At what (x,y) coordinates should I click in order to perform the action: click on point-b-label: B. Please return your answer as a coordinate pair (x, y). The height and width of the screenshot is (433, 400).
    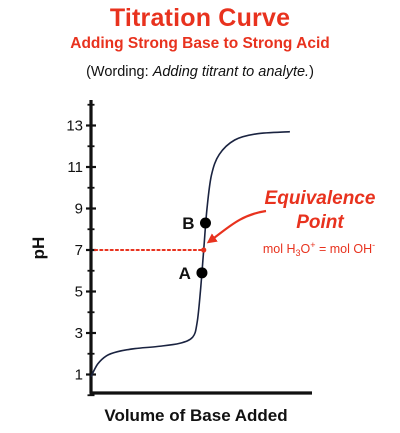
    Looking at the image, I should click on (188, 223).